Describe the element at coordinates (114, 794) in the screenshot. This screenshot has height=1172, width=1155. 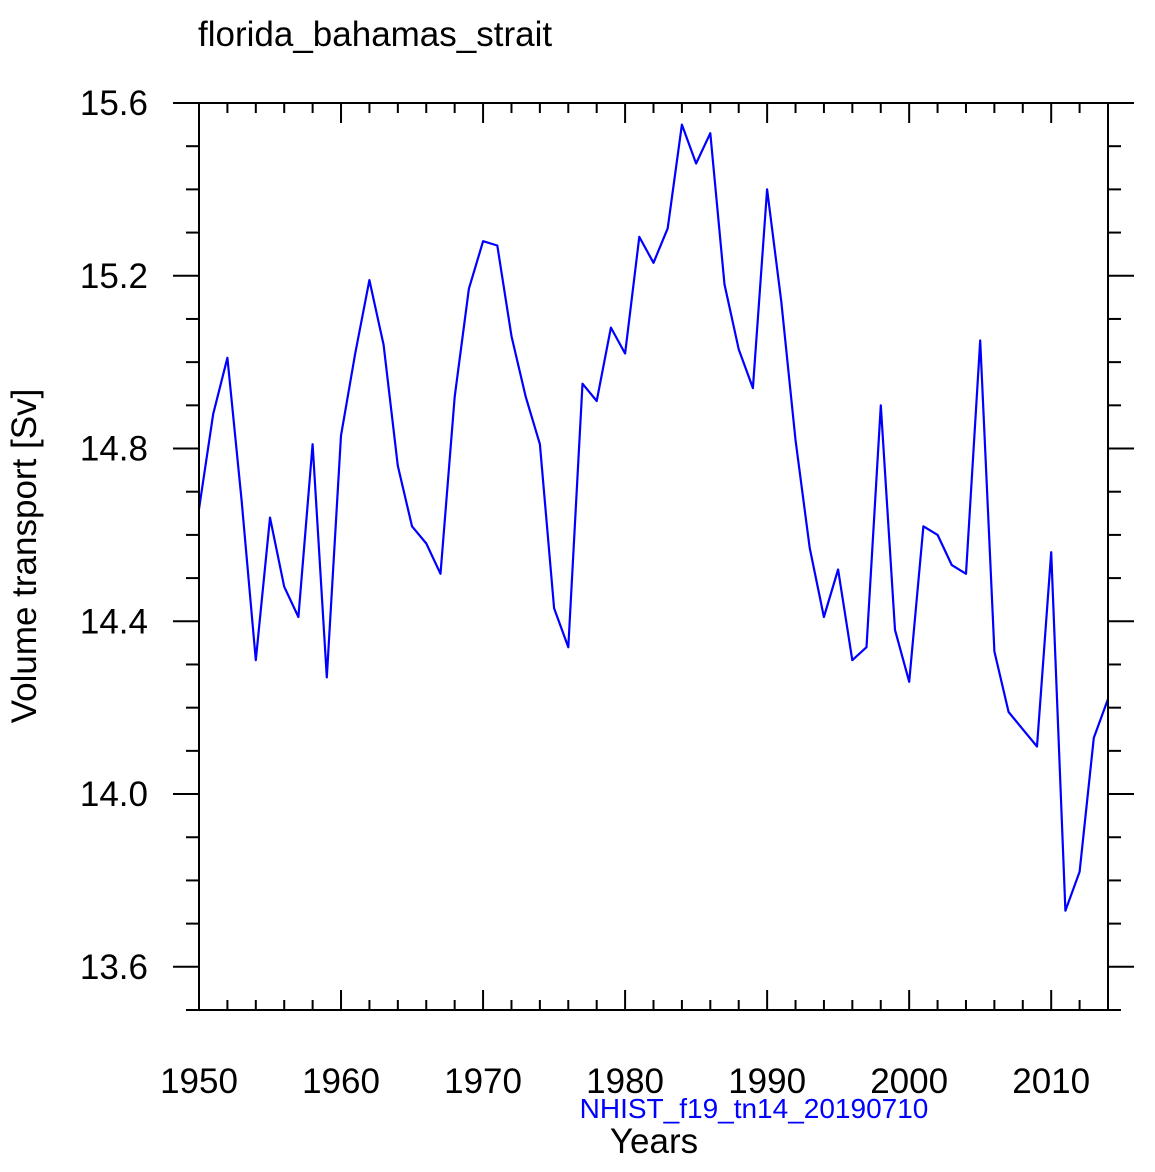
I see `y-tick-label: 14.0` at that location.